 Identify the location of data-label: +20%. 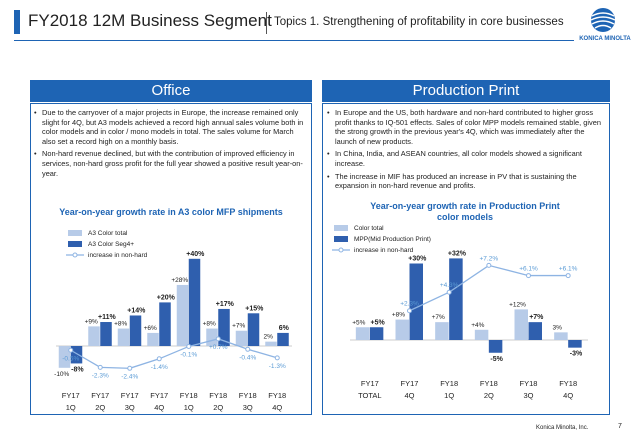
(166, 297).